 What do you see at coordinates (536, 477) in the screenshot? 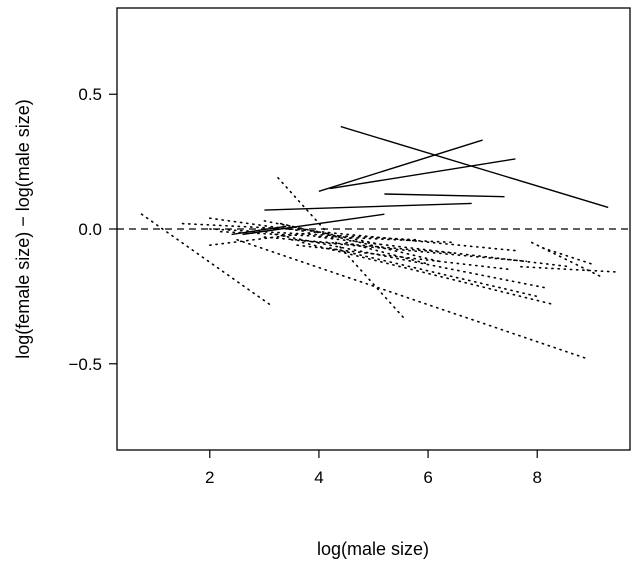
I see `x-tick-label: 8` at bounding box center [536, 477].